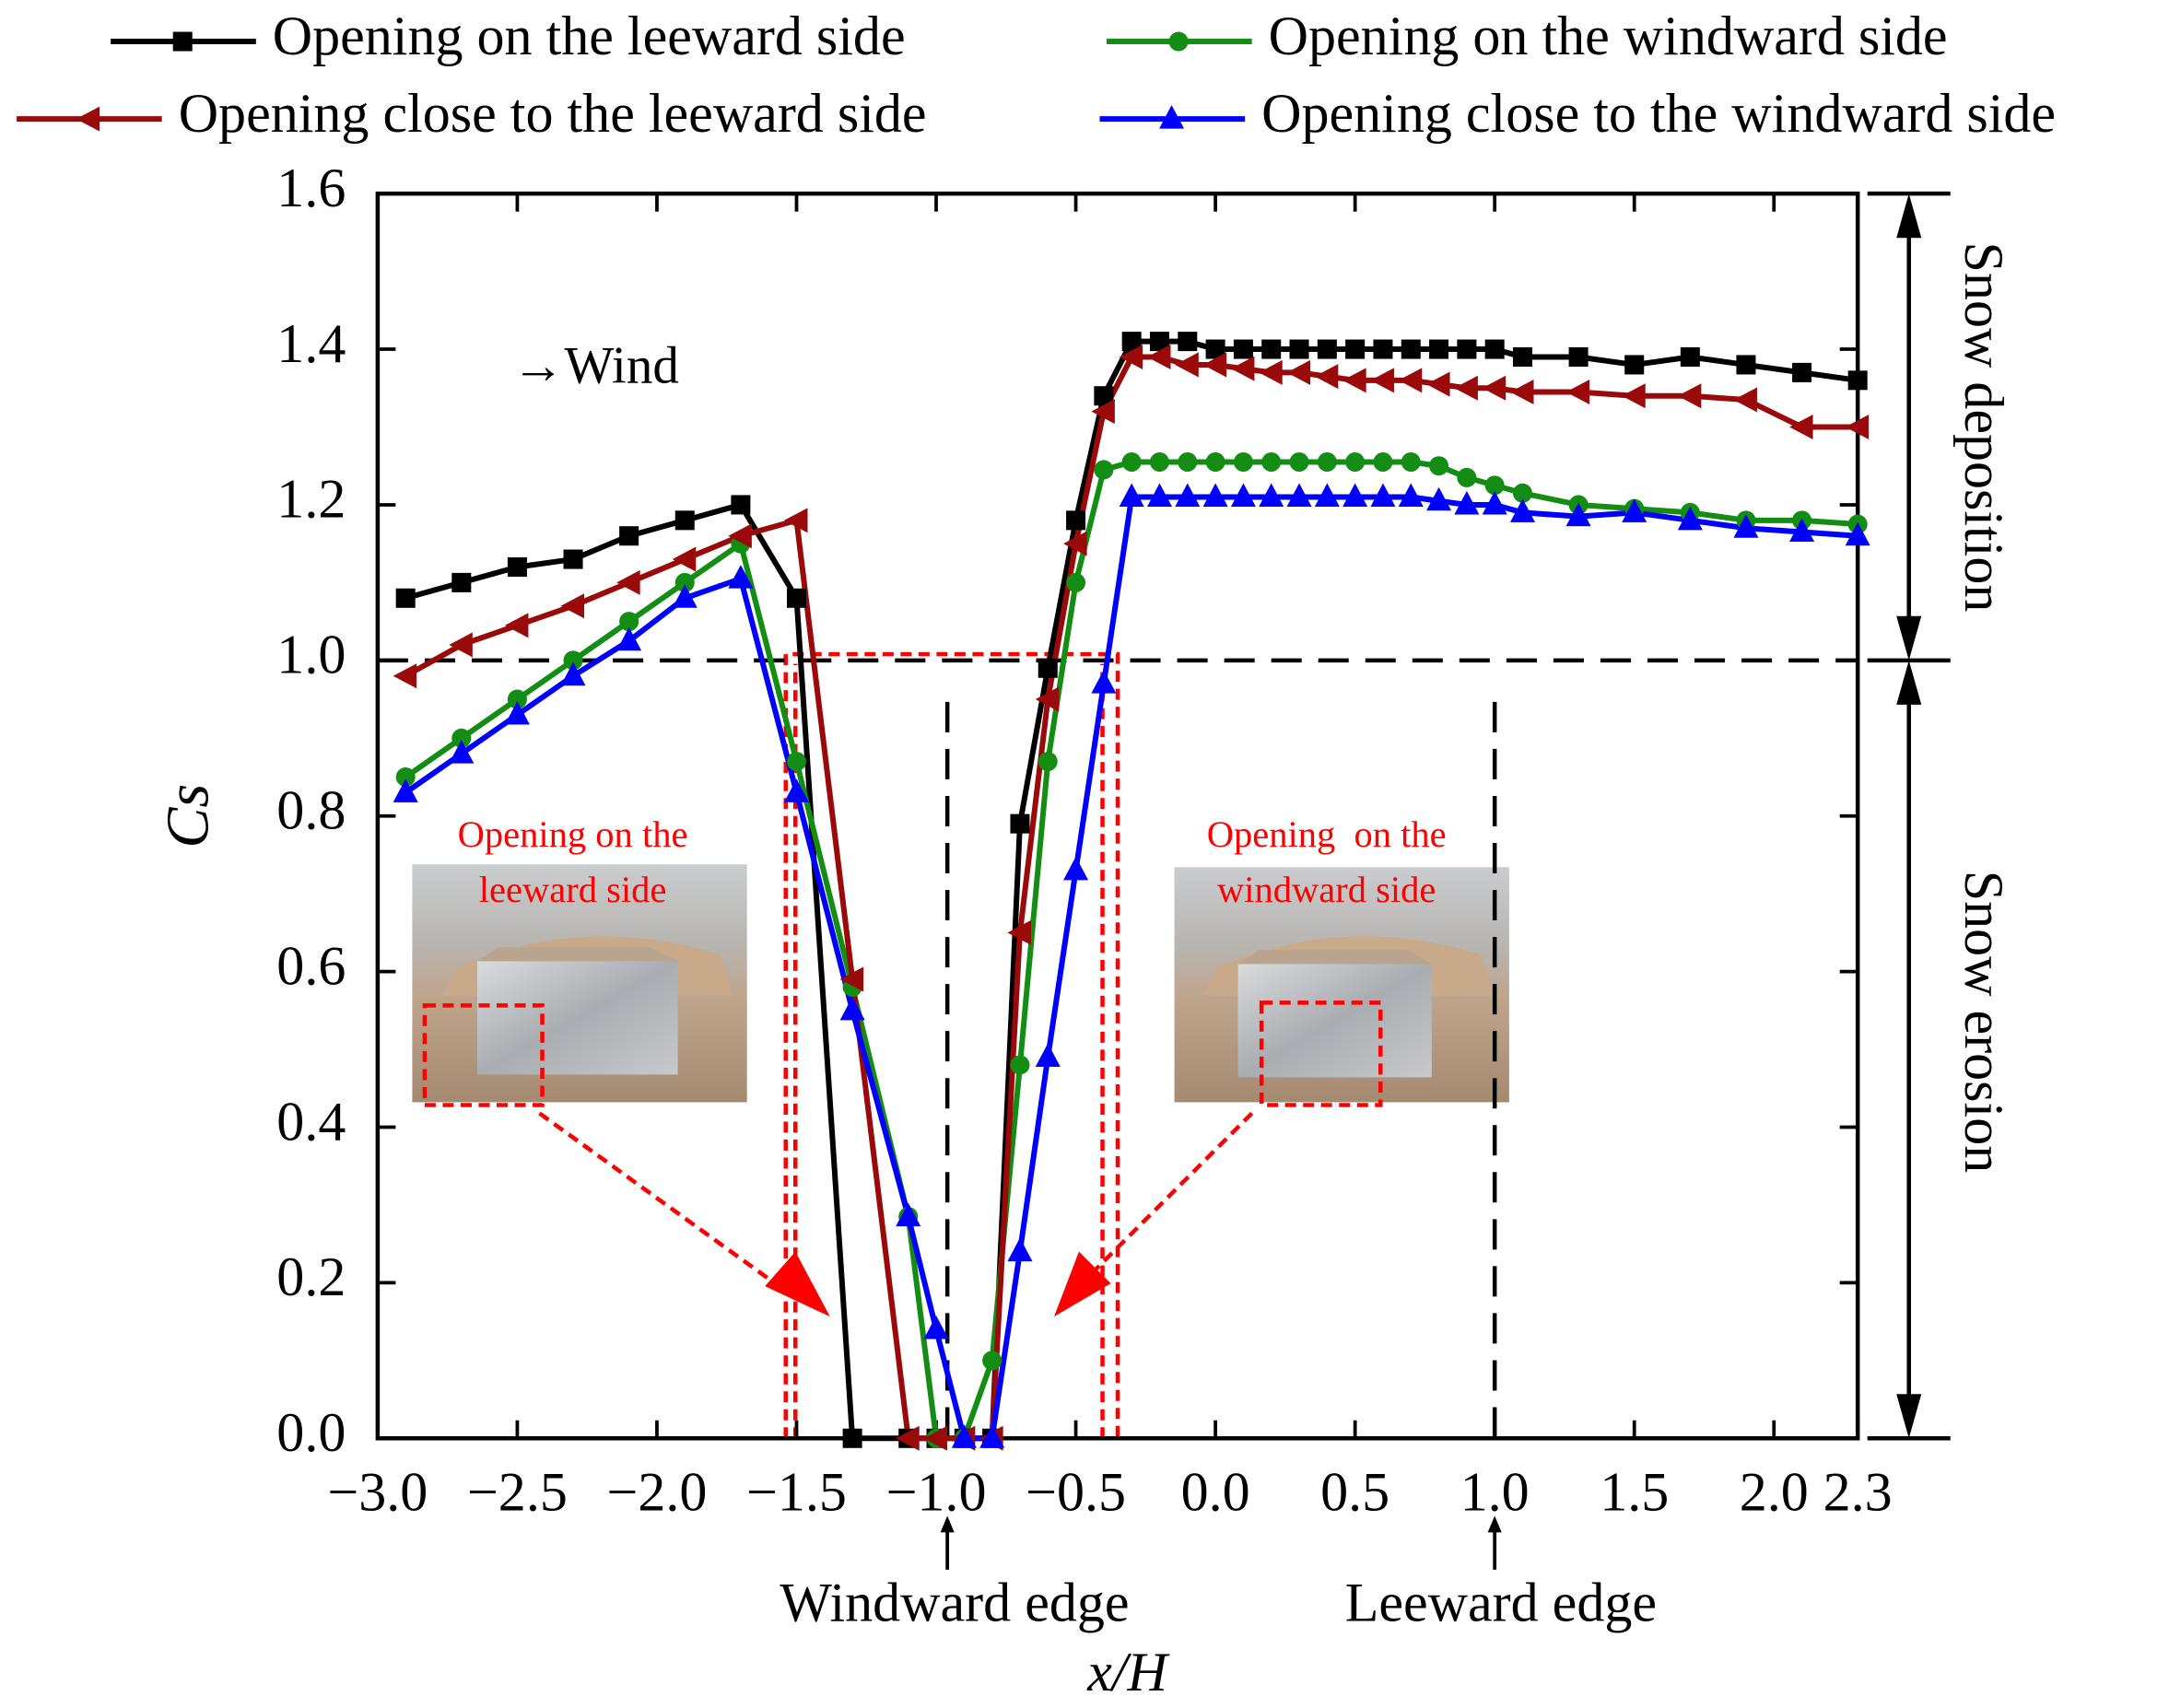 This screenshot has height=1708, width=2169. What do you see at coordinates (1634, 1492) in the screenshot?
I see `x-tick-label: 1.5` at bounding box center [1634, 1492].